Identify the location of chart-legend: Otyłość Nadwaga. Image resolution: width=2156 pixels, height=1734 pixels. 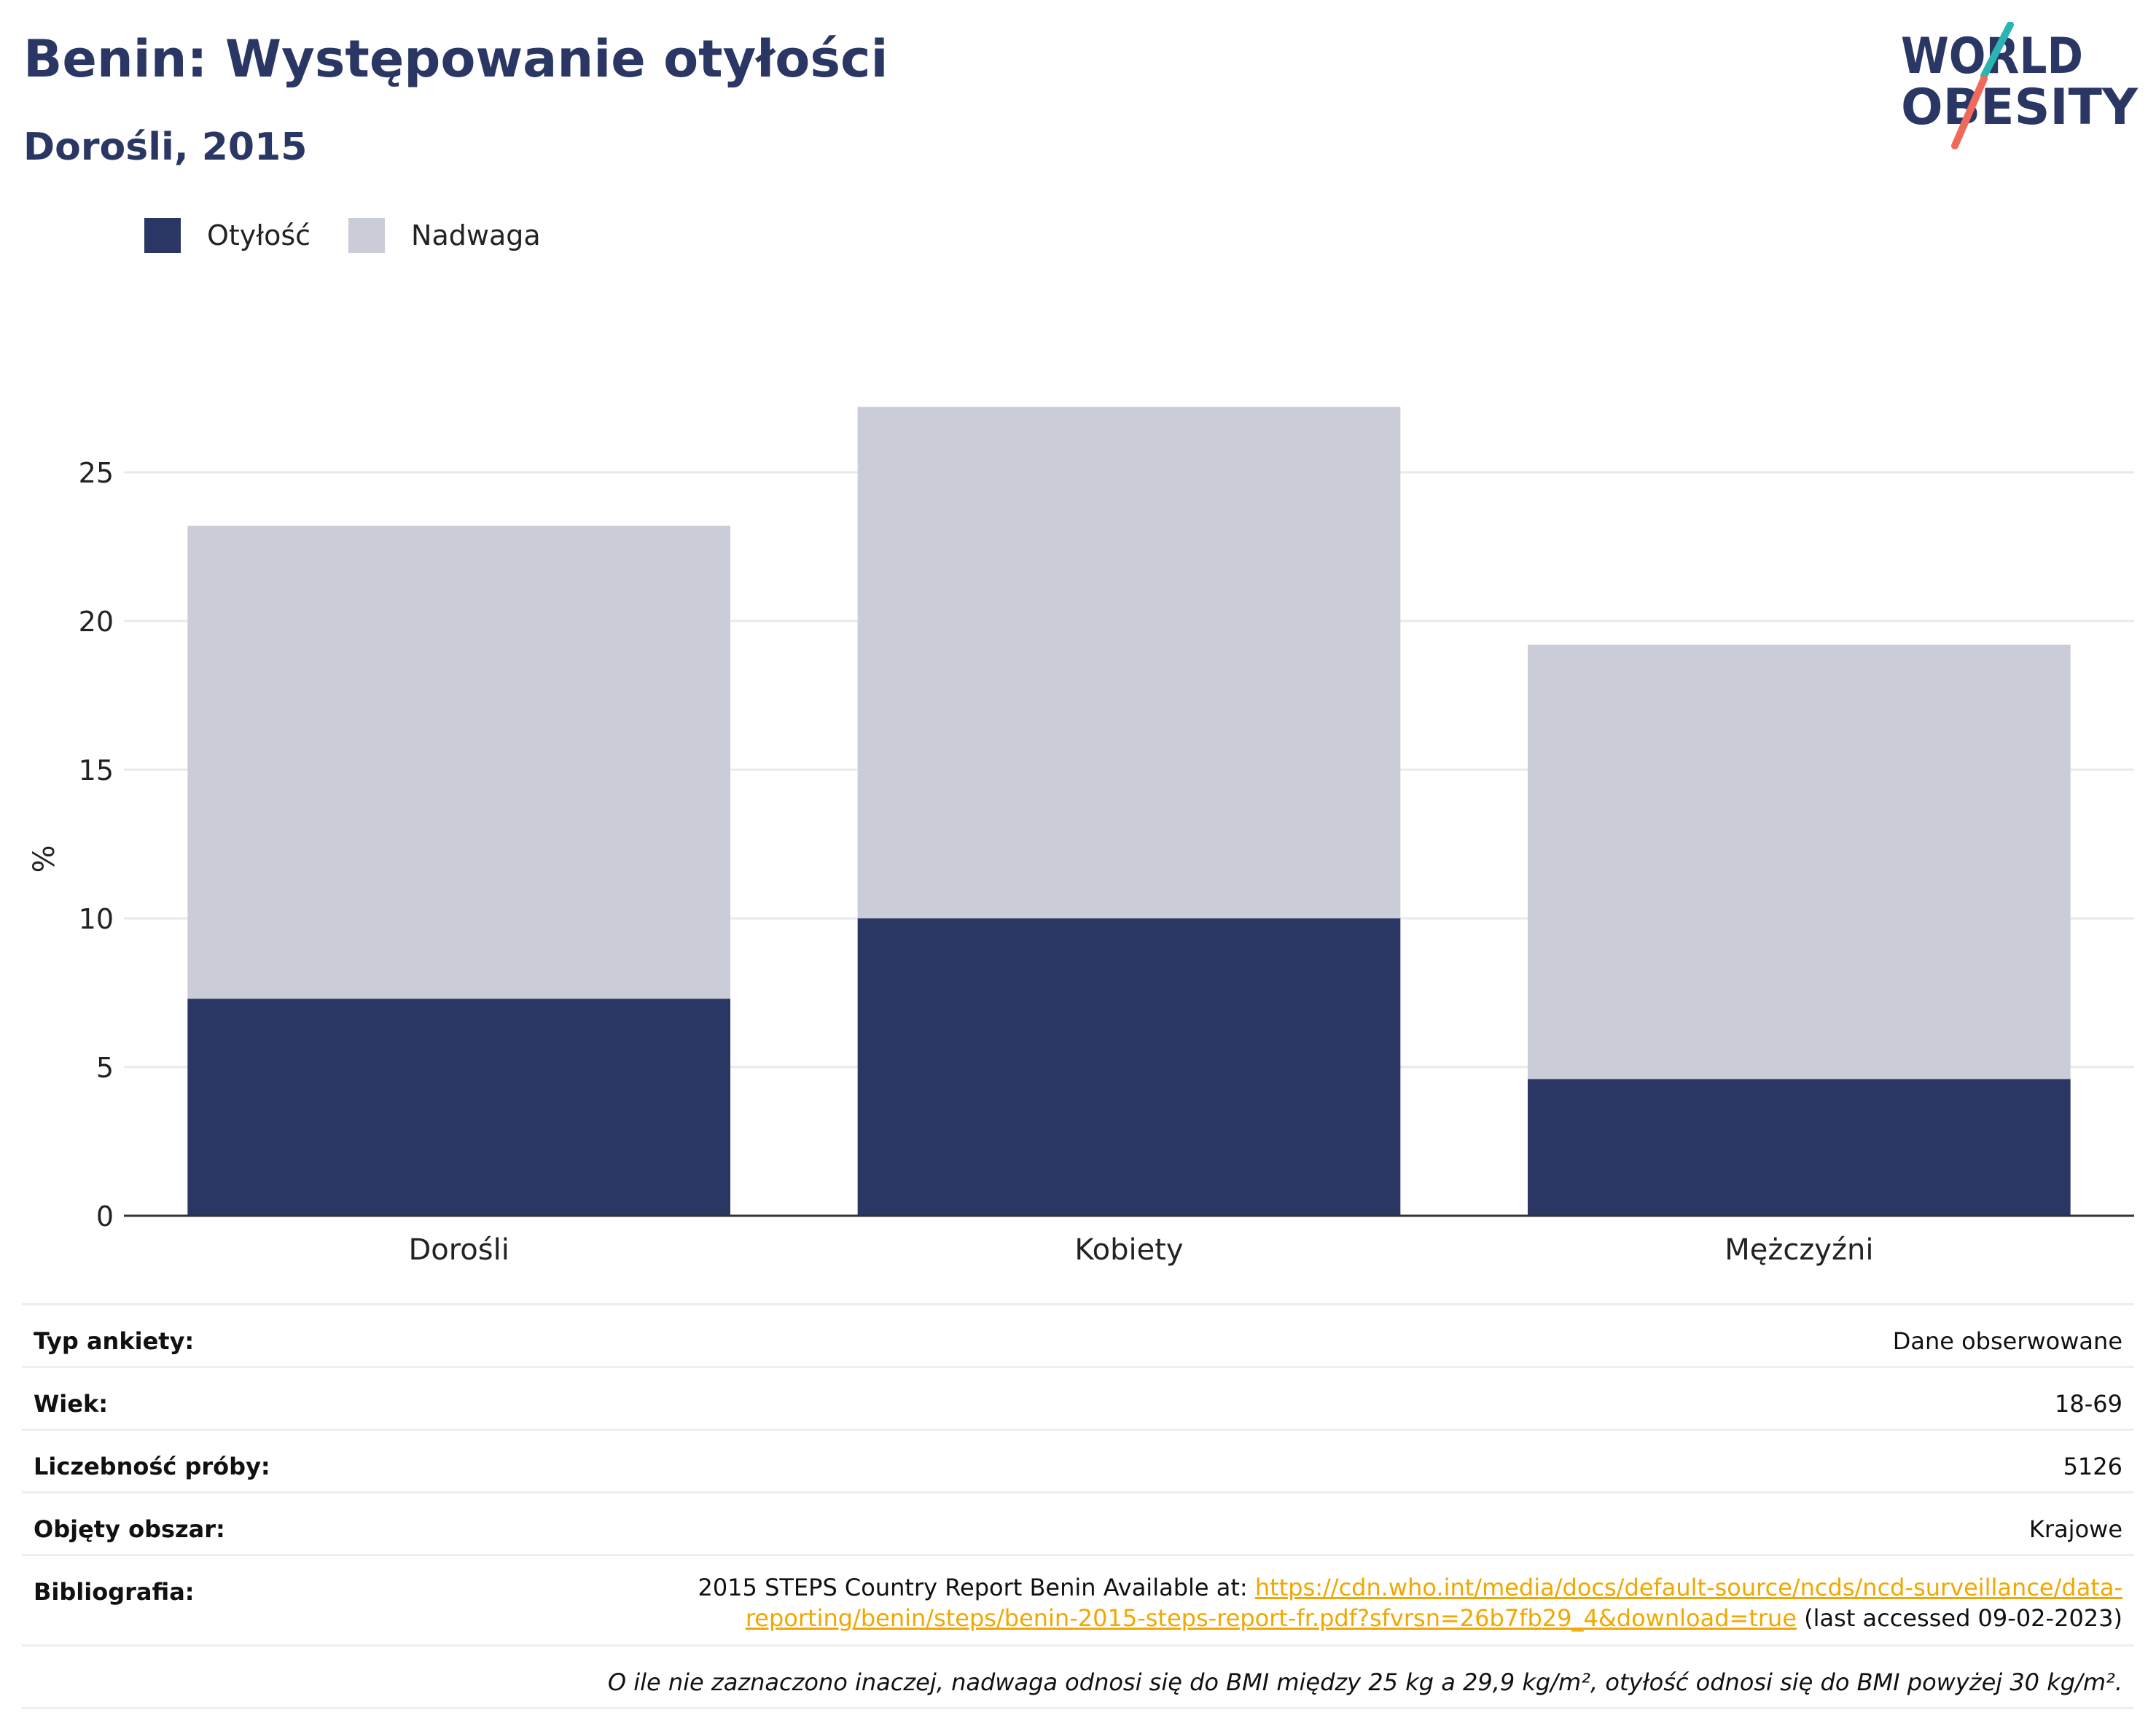
(362, 235).